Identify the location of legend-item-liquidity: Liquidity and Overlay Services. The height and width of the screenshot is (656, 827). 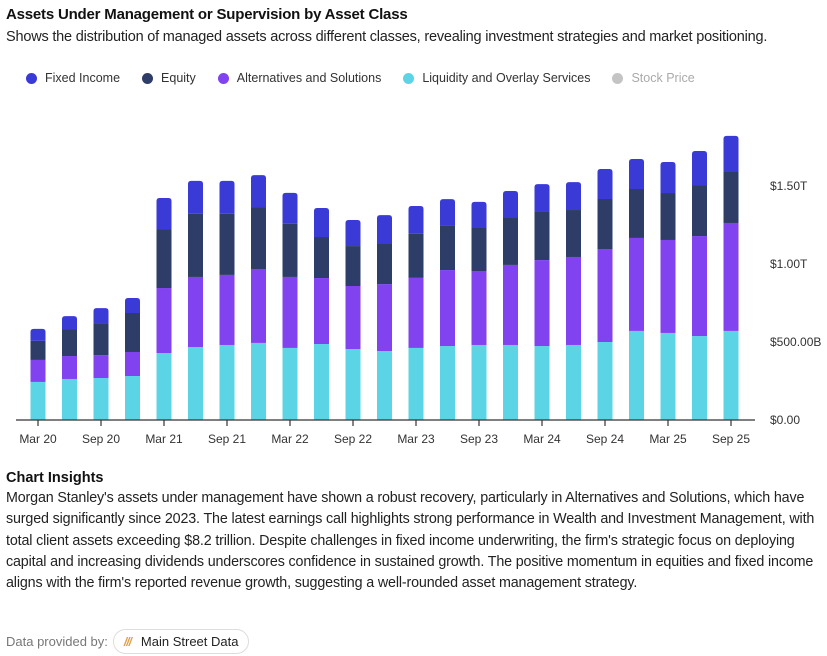
(496, 78).